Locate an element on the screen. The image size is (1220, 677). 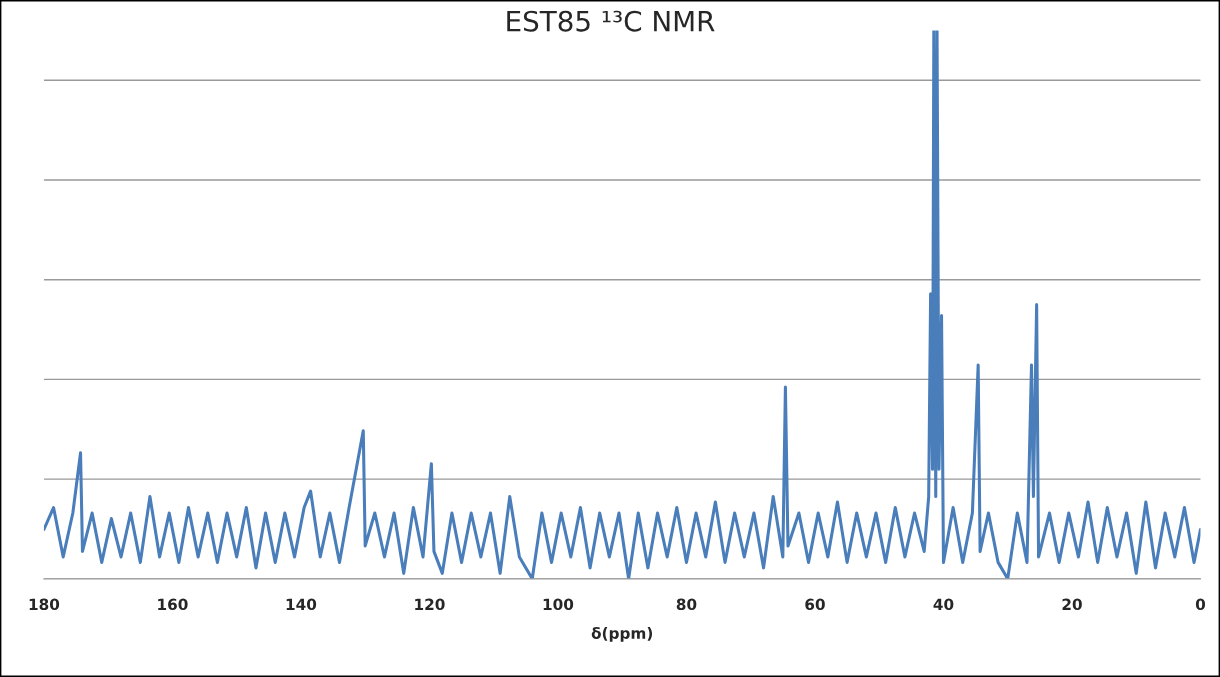
x-axis-title: δ(ppm) is located at coordinates (622, 634).